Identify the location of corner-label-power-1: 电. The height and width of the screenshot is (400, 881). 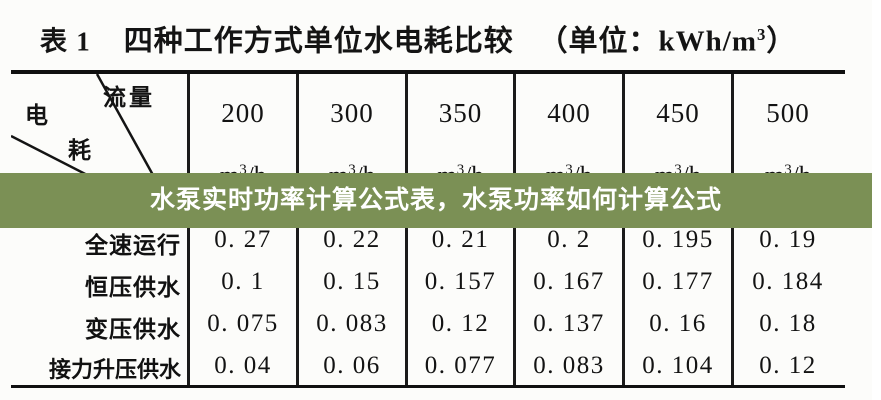
(38, 115).